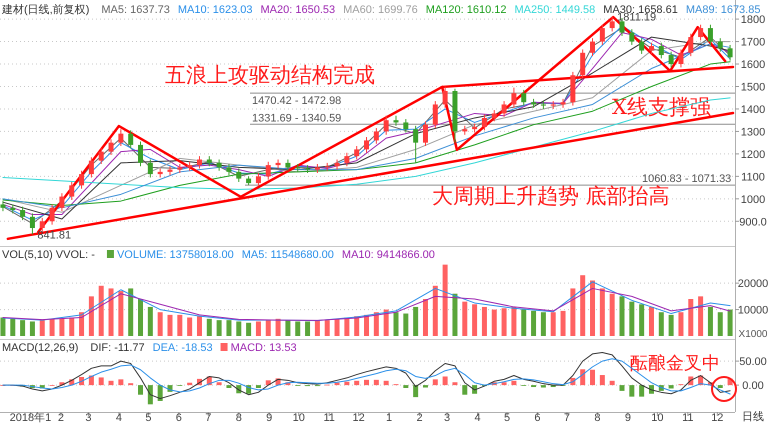 The height and width of the screenshot is (424, 771). What do you see at coordinates (54, 235) in the screenshot?
I see `annotation: 841.81` at bounding box center [54, 235].